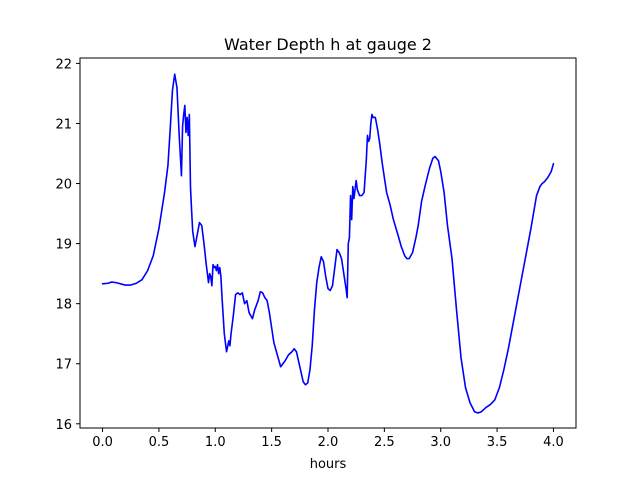 This screenshot has height=480, width=640. Describe the element at coordinates (328, 44) in the screenshot. I see `chart-title: Water Depth h at gauge 2` at that location.